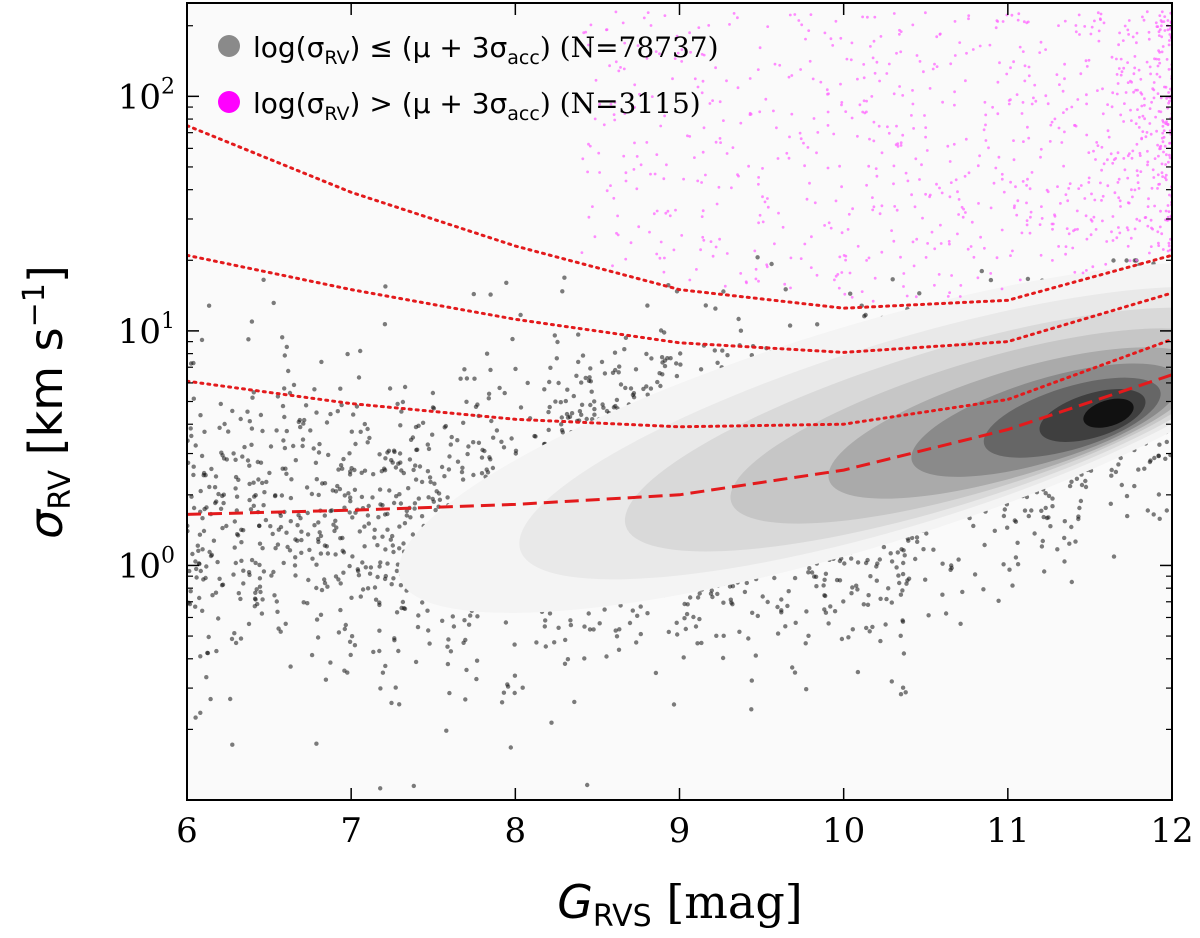 The image size is (1200, 938). I want to click on threshold-curve, so click(679, 303).